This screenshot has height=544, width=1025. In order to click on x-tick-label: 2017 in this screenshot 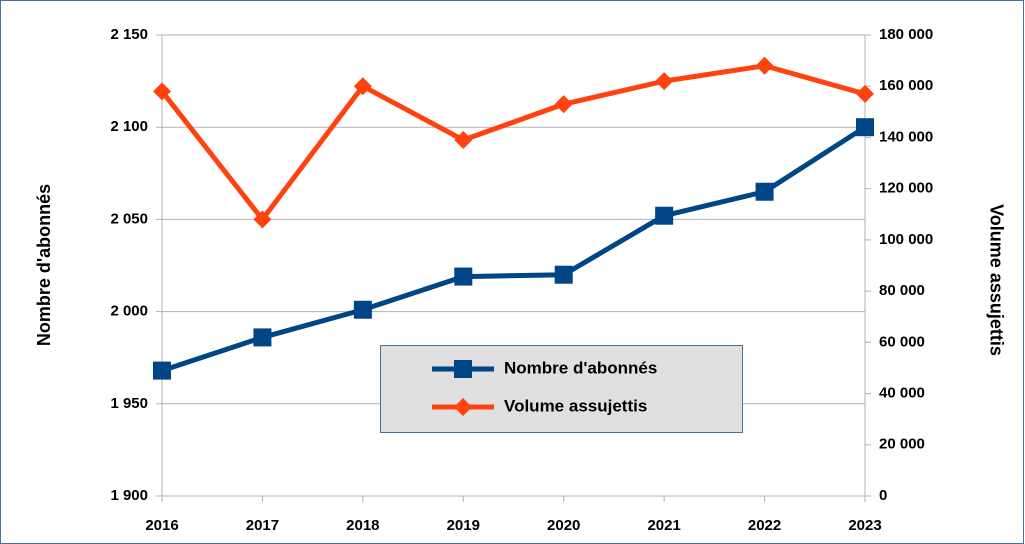, I will do `click(262, 525)`.